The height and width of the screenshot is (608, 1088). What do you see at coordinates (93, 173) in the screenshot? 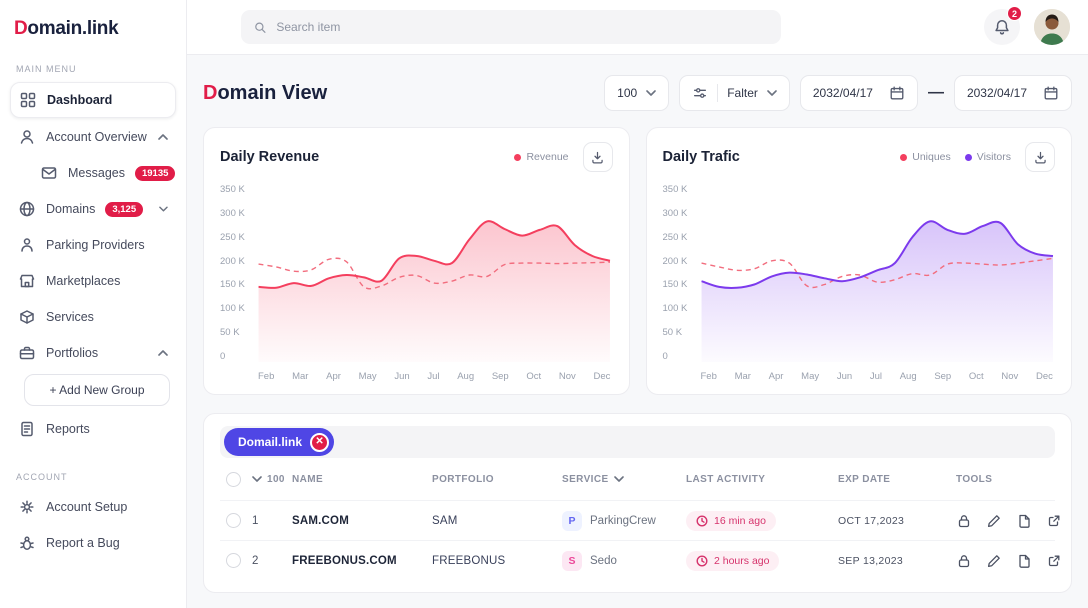
I see `sidebar-item-messages: Messages 19135` at bounding box center [93, 173].